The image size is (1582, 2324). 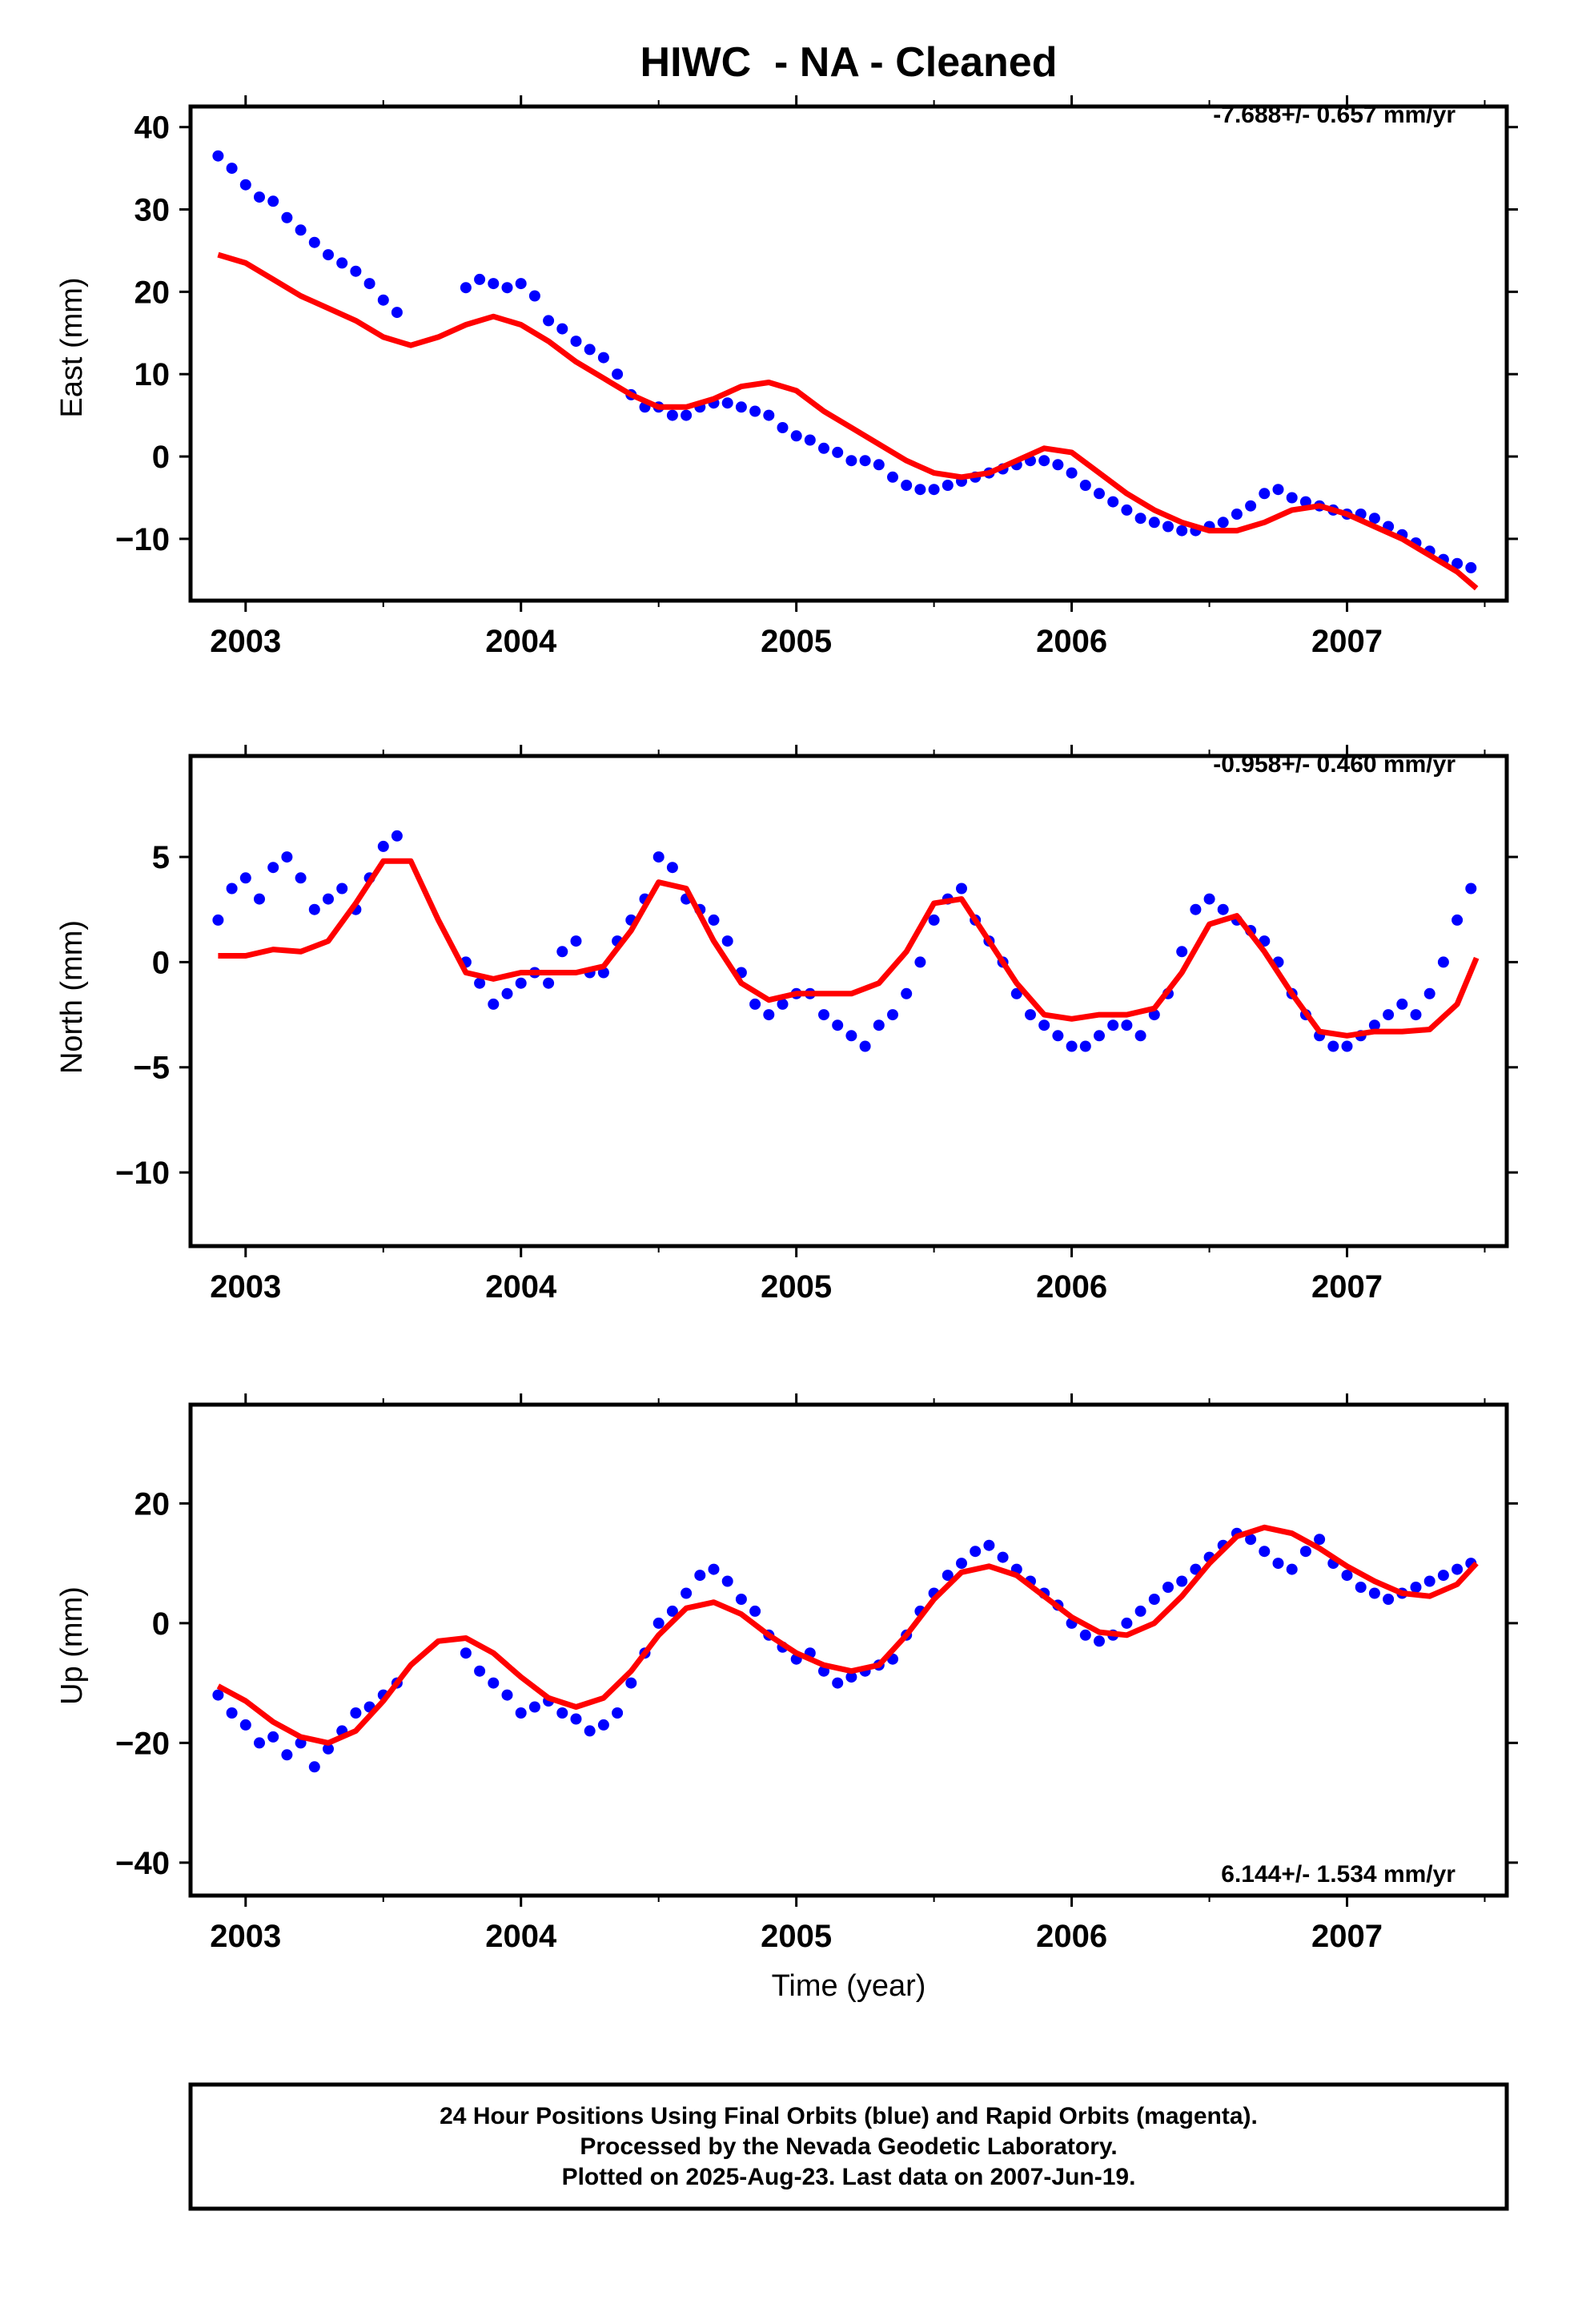 I want to click on east-y-tick-label: 20, so click(x=153, y=292).